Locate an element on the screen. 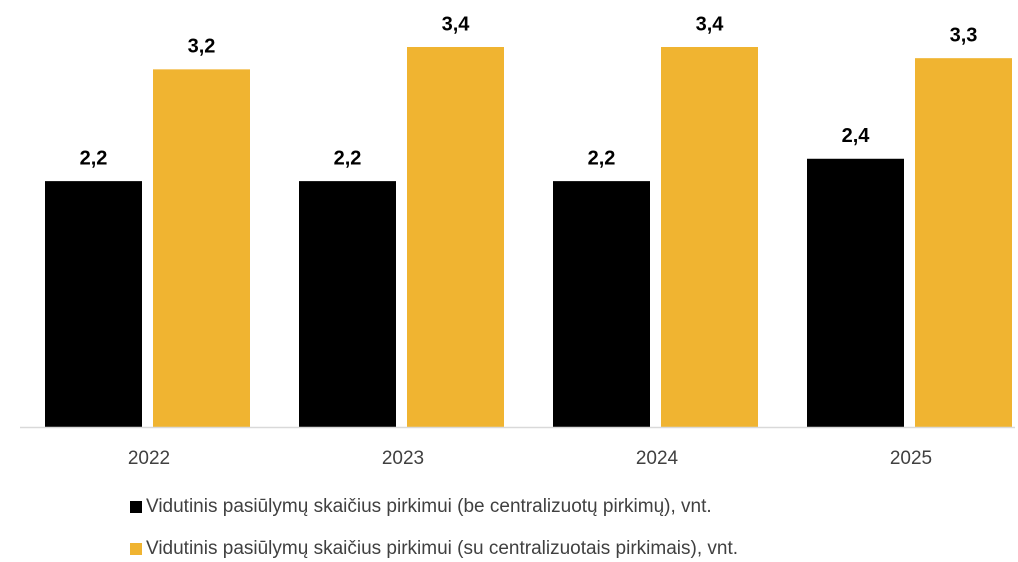 The height and width of the screenshot is (562, 1018). x-tick-label: 2023 is located at coordinates (403, 458).